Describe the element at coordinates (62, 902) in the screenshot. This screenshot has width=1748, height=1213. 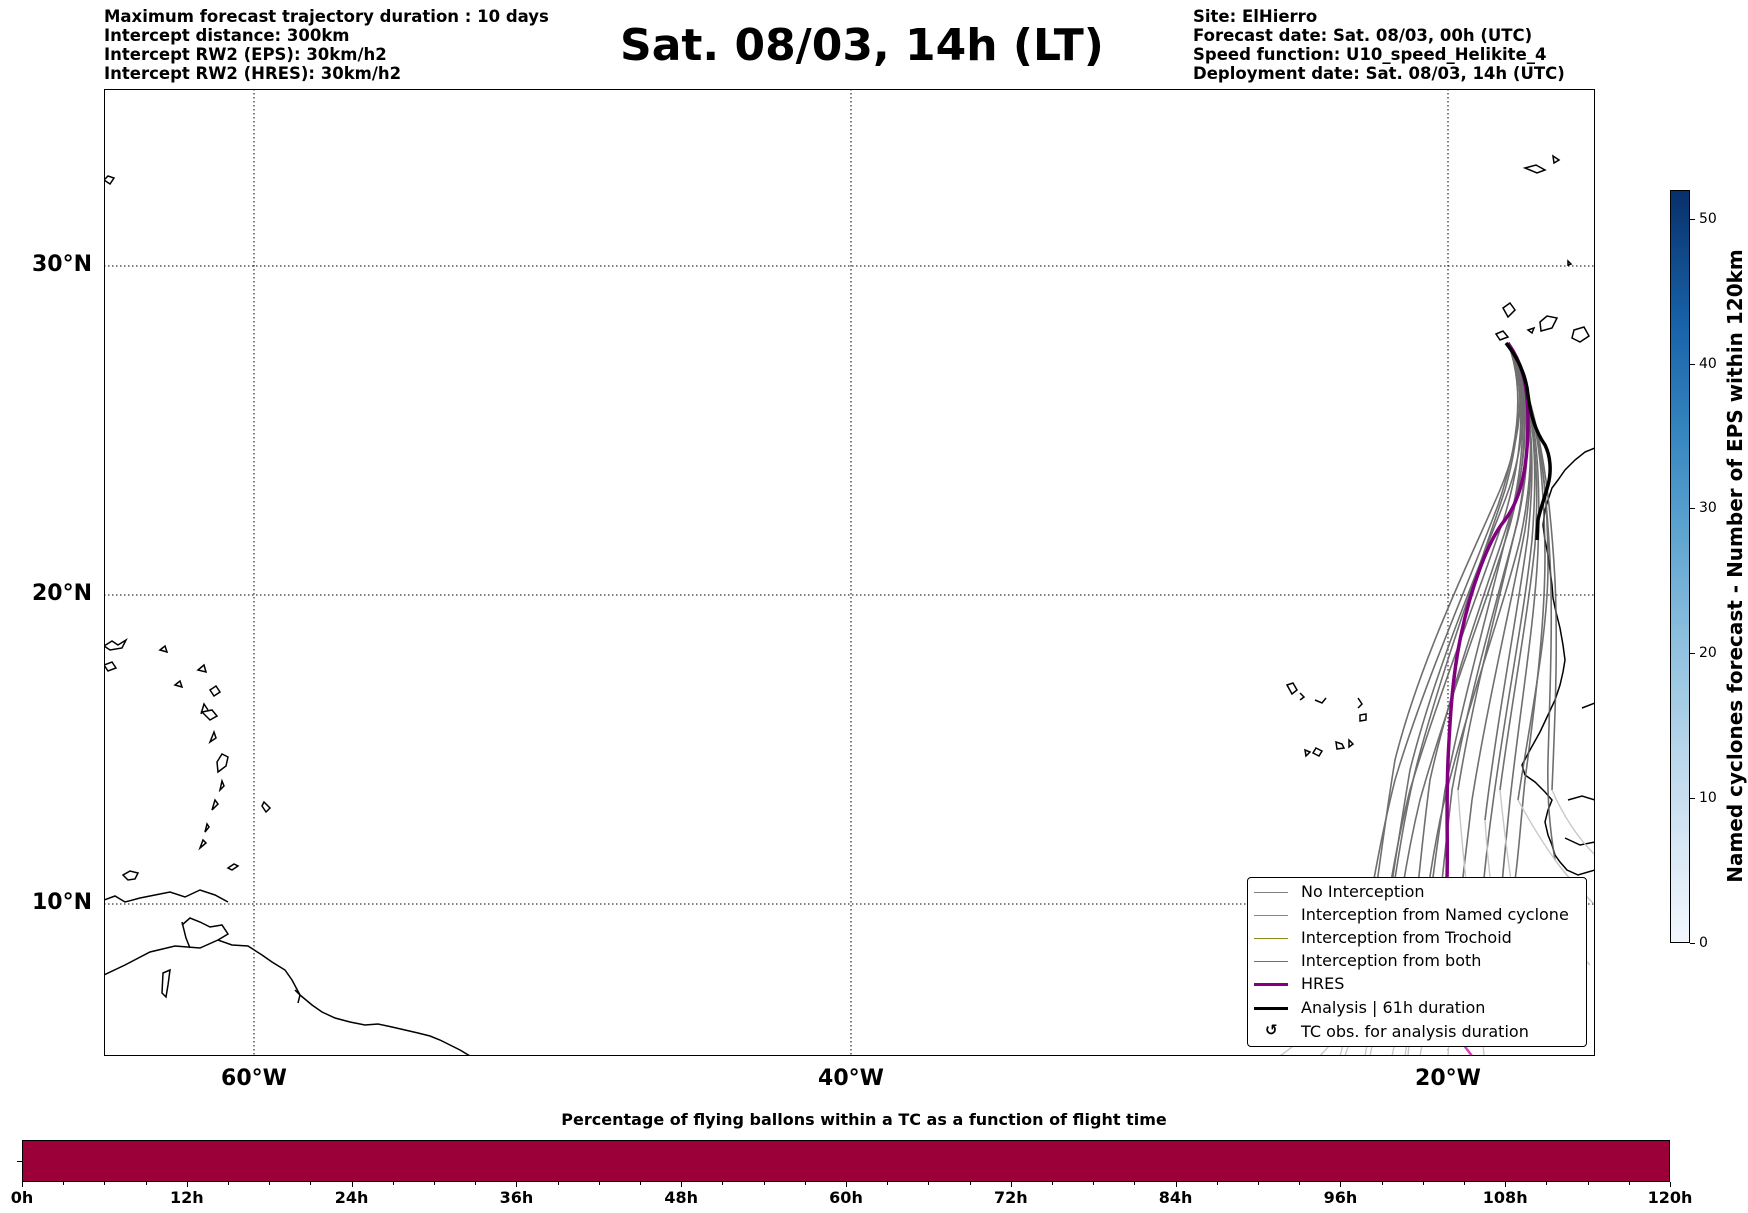
I see `lat-label-10n: 10°N` at that location.